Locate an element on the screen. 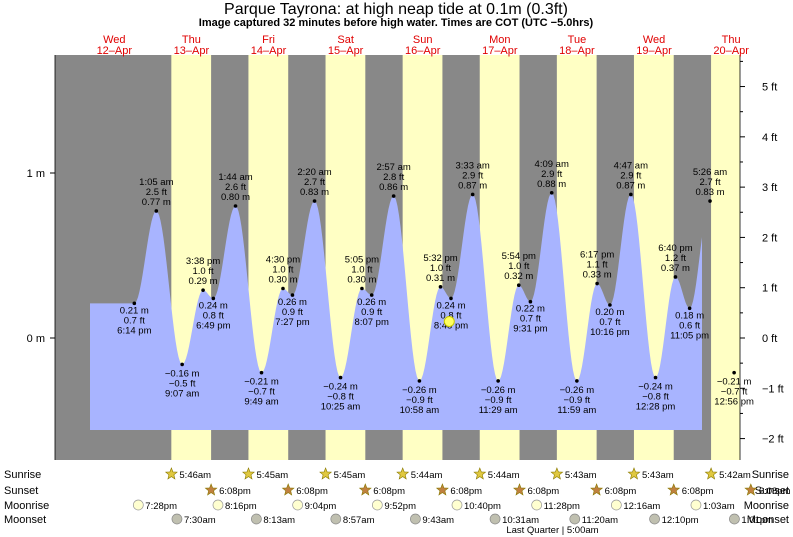 The image size is (793, 537). extreme-label-m: 0.30 m is located at coordinates (282, 280).